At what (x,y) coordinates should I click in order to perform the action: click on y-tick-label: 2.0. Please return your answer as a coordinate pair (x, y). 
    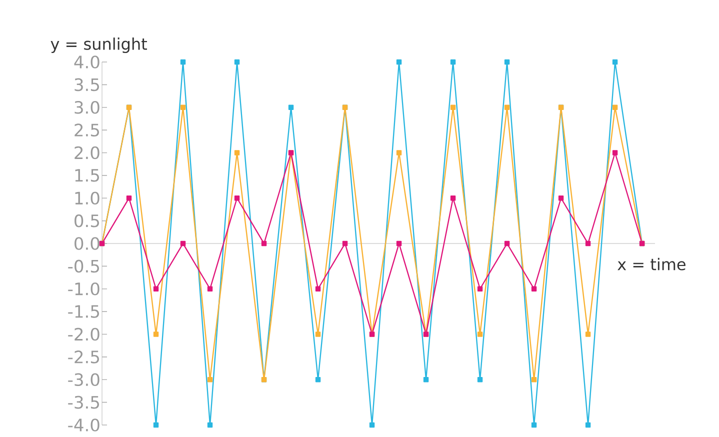
    Looking at the image, I should click on (87, 153).